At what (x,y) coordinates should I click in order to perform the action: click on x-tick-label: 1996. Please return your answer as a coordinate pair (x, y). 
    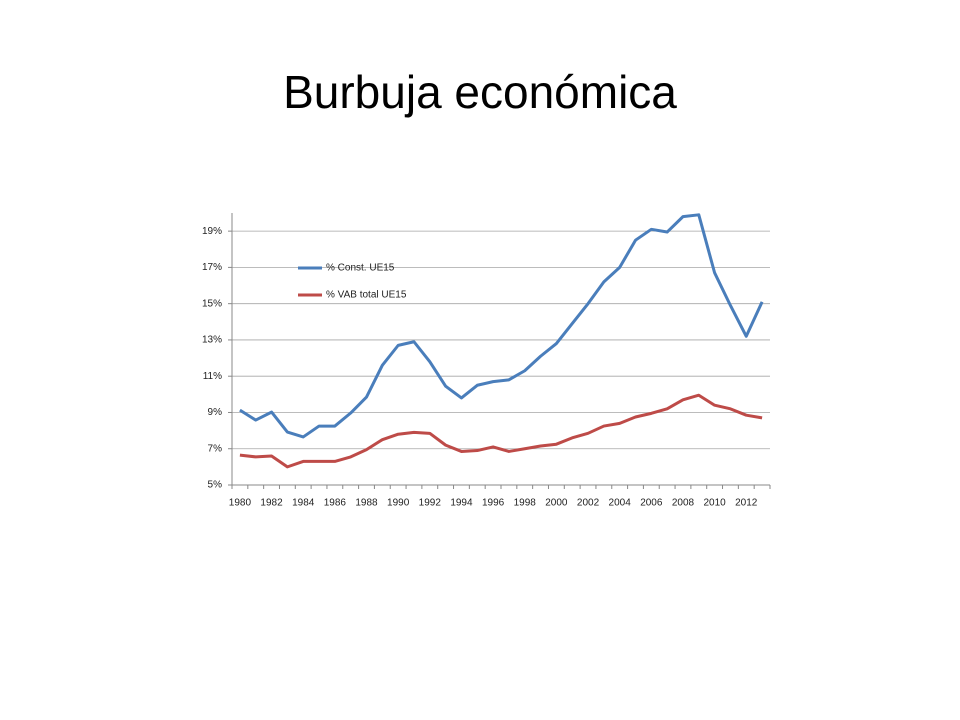
    Looking at the image, I should click on (493, 503).